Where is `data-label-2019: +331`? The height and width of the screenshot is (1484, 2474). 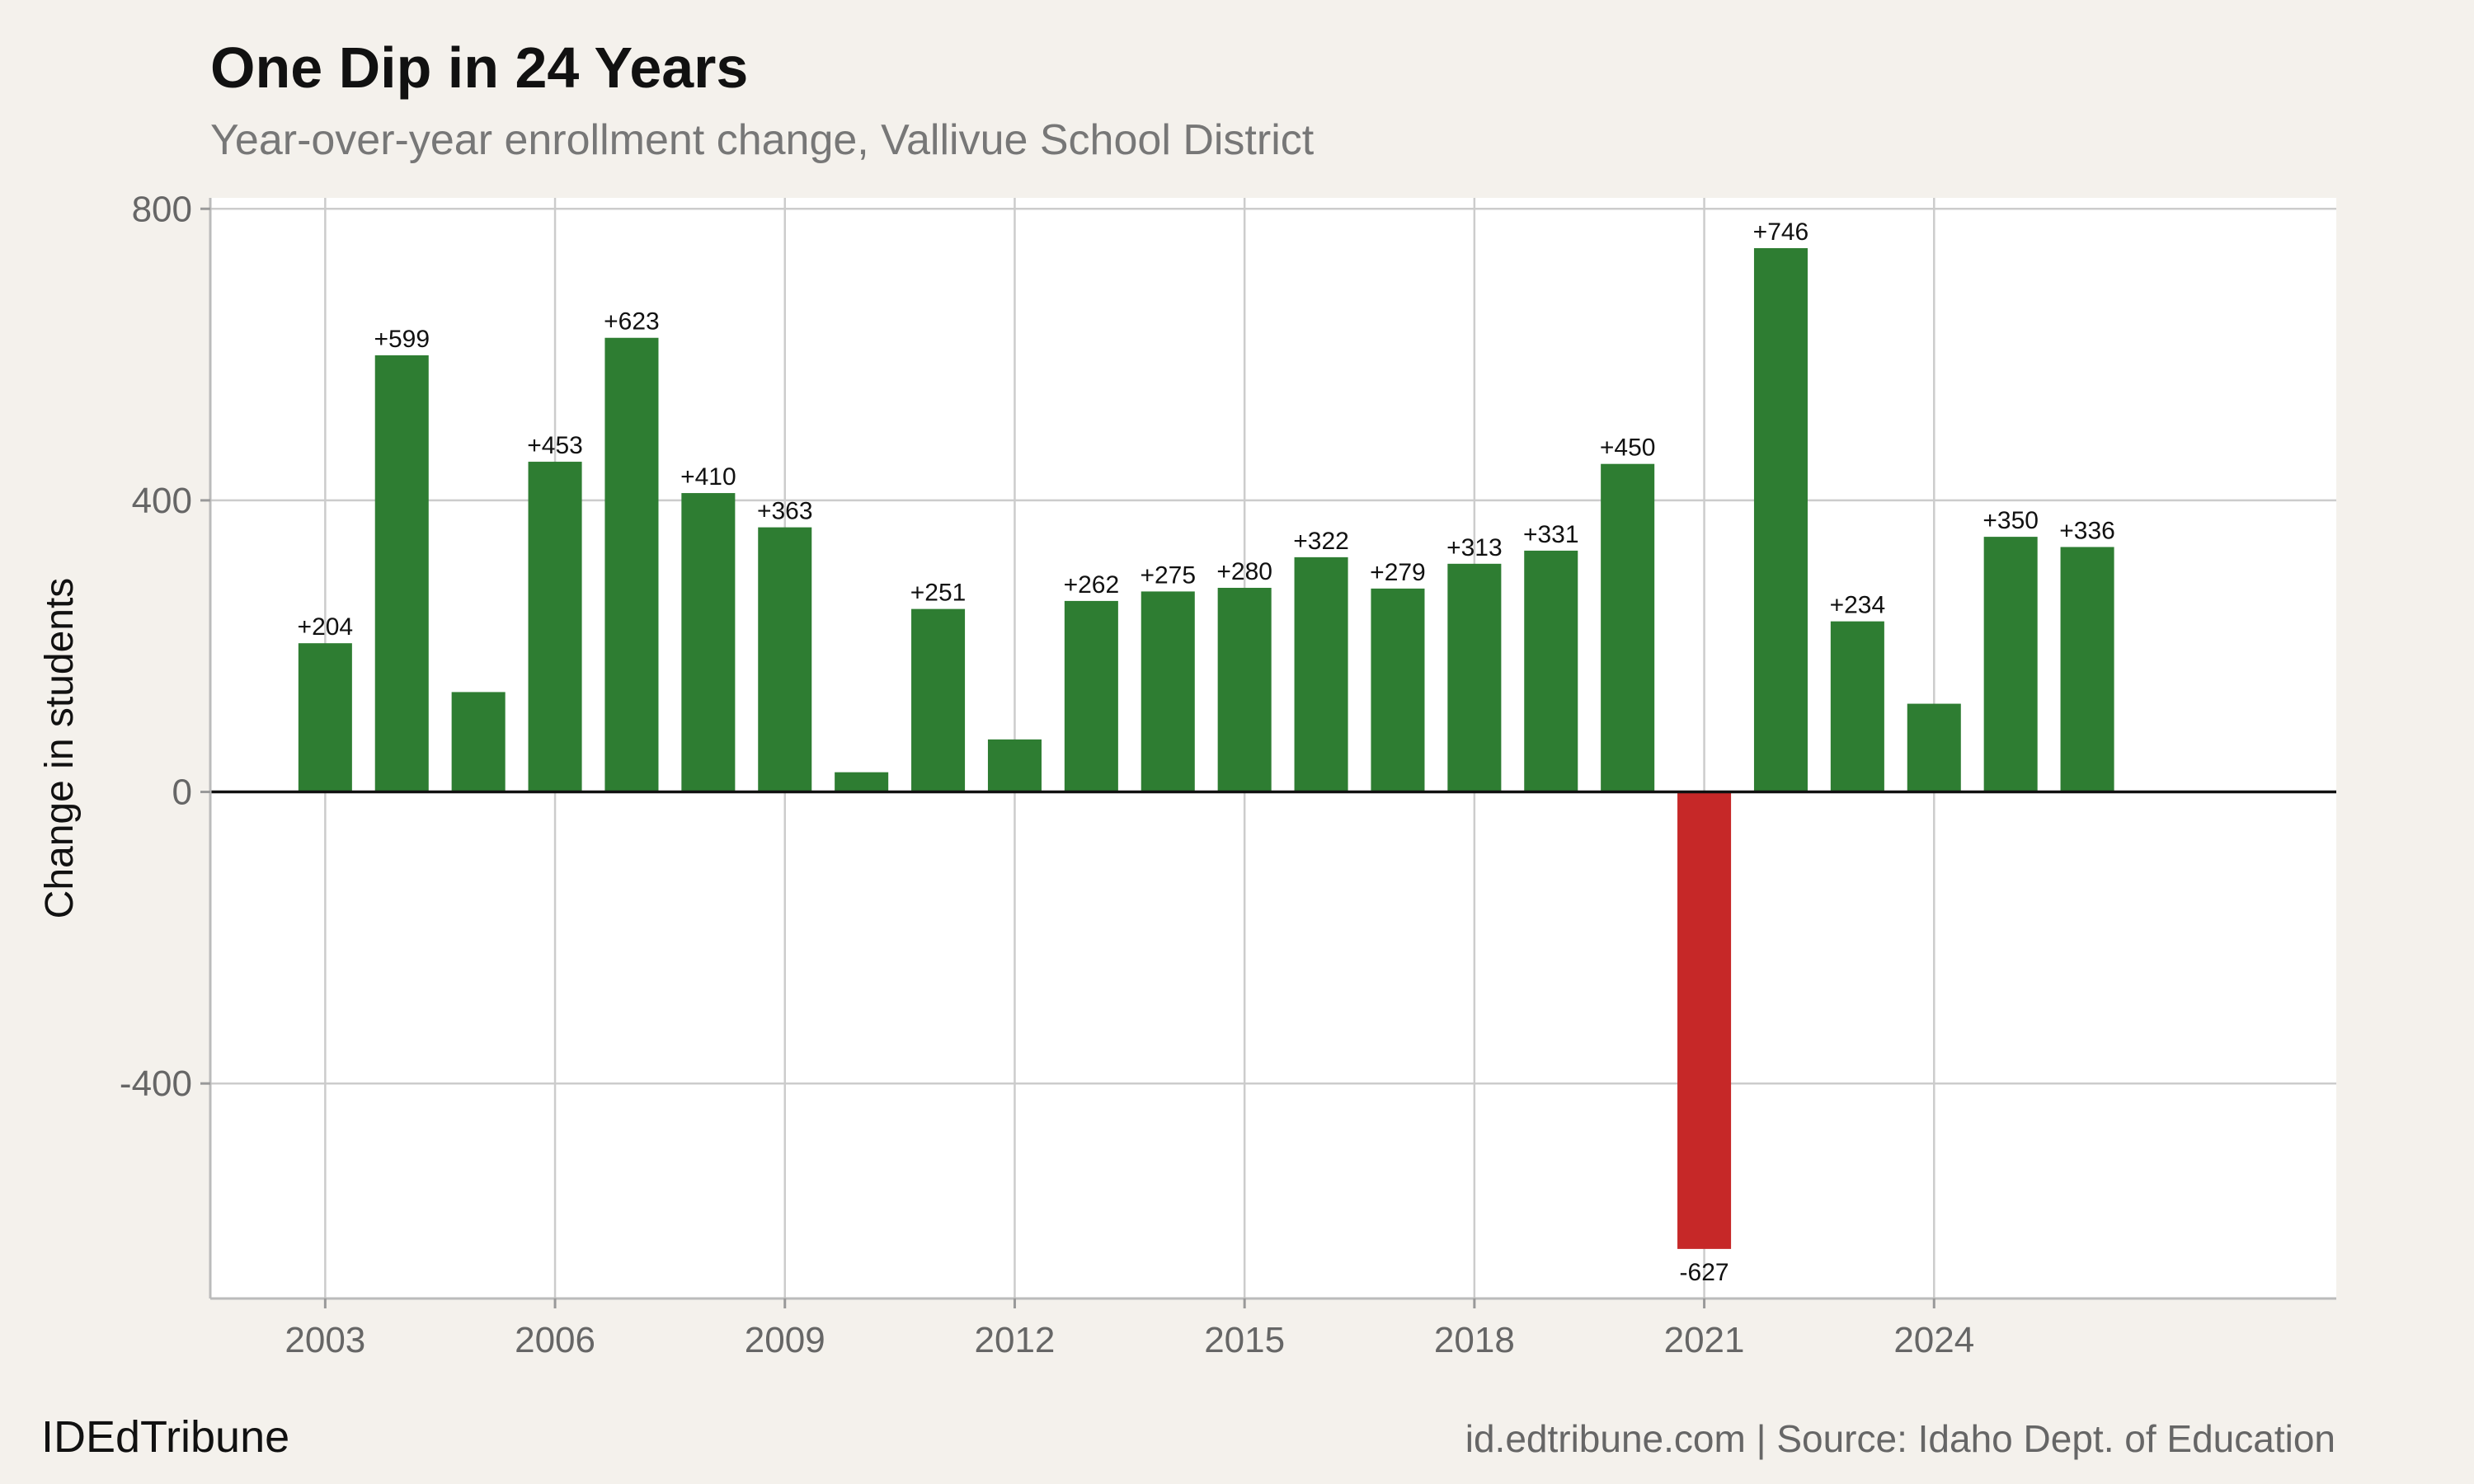
data-label-2019: +331 is located at coordinates (1551, 534).